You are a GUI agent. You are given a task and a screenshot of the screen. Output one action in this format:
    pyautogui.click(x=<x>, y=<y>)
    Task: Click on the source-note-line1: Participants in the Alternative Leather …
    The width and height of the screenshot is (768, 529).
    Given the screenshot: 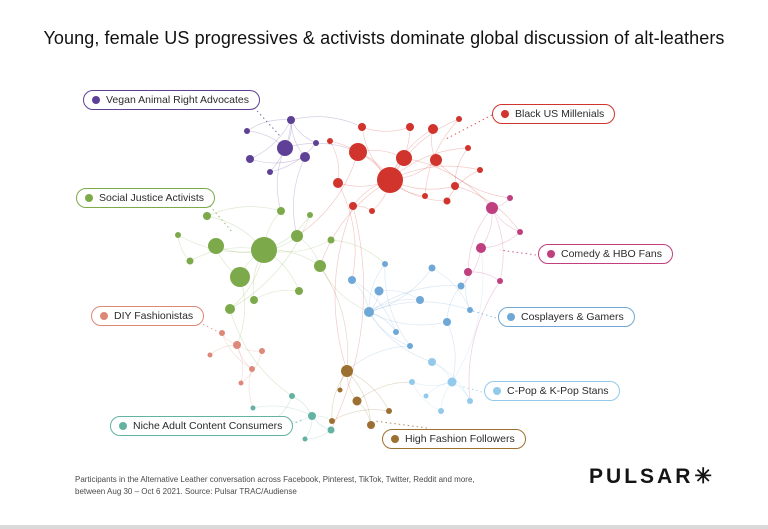 What is the action you would take?
    pyautogui.click(x=275, y=479)
    